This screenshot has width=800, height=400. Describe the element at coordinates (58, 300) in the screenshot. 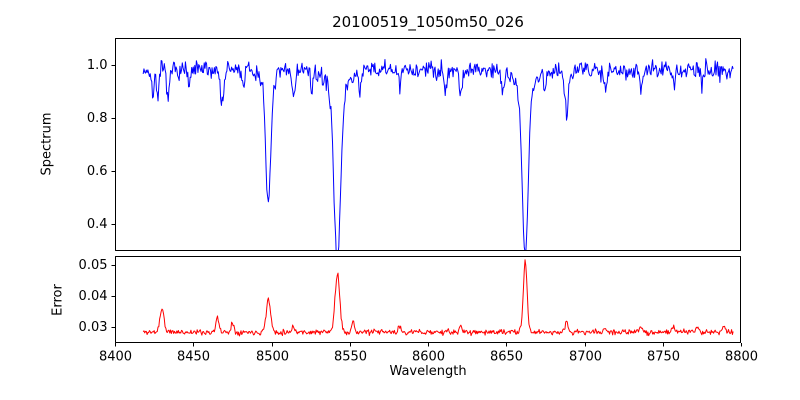

I see `y-axis-label-error: Error` at that location.